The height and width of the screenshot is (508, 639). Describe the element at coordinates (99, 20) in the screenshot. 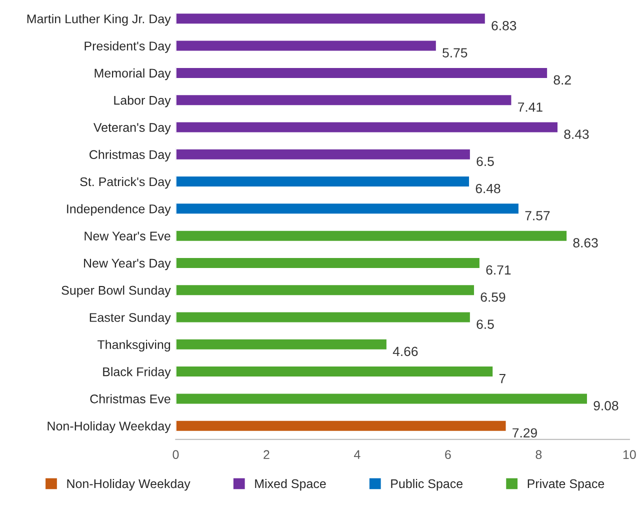

I see `y-tick-label: Martin Luther King Jr. Day` at that location.